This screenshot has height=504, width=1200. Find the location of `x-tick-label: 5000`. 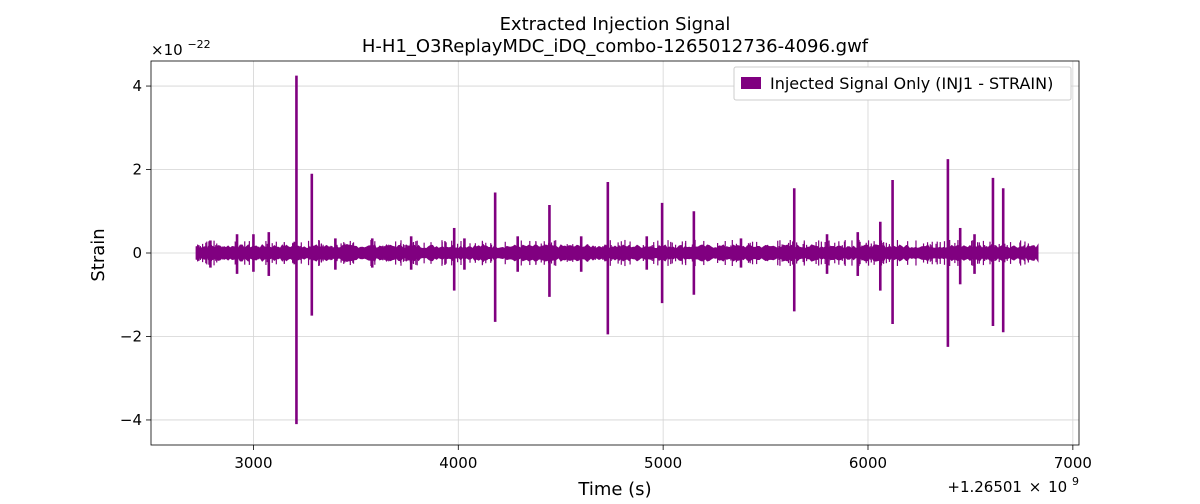

x-tick-label: 5000 is located at coordinates (663, 463).